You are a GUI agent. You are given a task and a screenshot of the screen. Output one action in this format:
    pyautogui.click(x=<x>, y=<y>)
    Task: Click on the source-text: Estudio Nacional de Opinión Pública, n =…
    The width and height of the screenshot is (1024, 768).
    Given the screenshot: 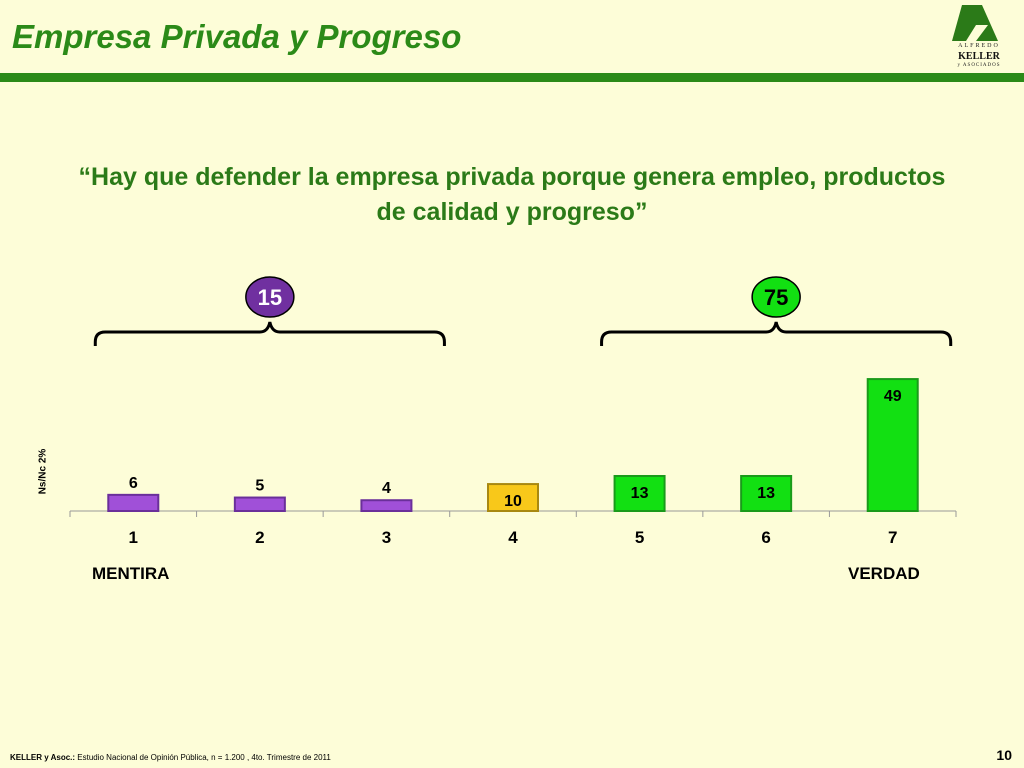 What is the action you would take?
    pyautogui.click(x=203, y=757)
    